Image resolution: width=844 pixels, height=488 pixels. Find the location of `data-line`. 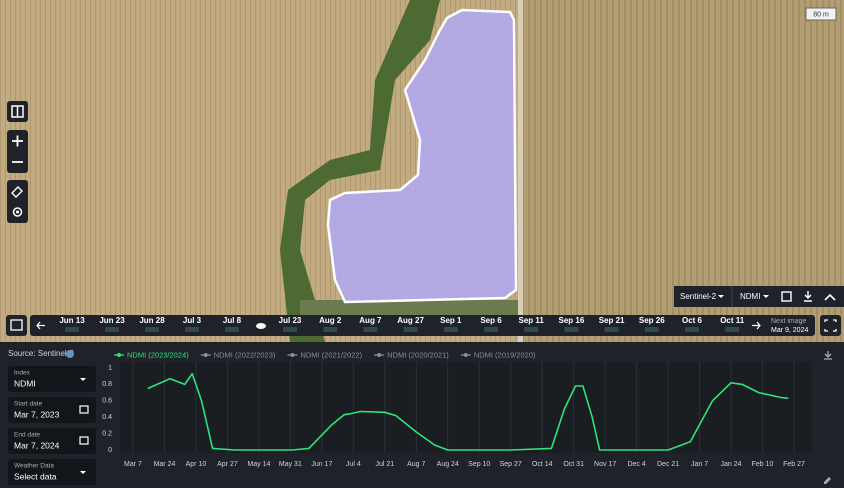

data-line is located at coordinates (468, 411).